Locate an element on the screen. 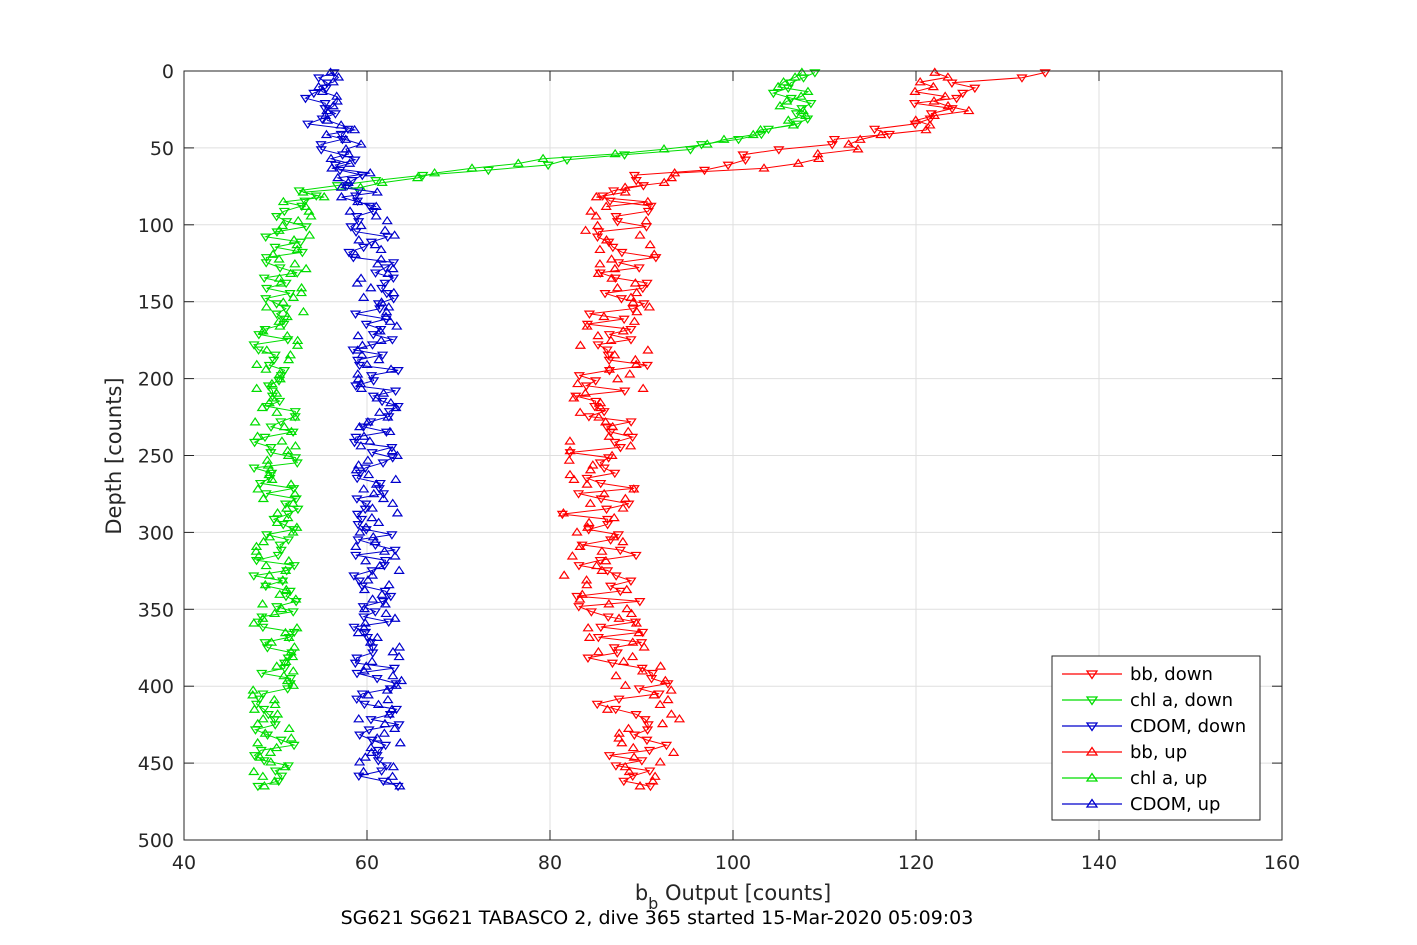 The image size is (1417, 945). y-tick-label: 50 is located at coordinates (162, 149).